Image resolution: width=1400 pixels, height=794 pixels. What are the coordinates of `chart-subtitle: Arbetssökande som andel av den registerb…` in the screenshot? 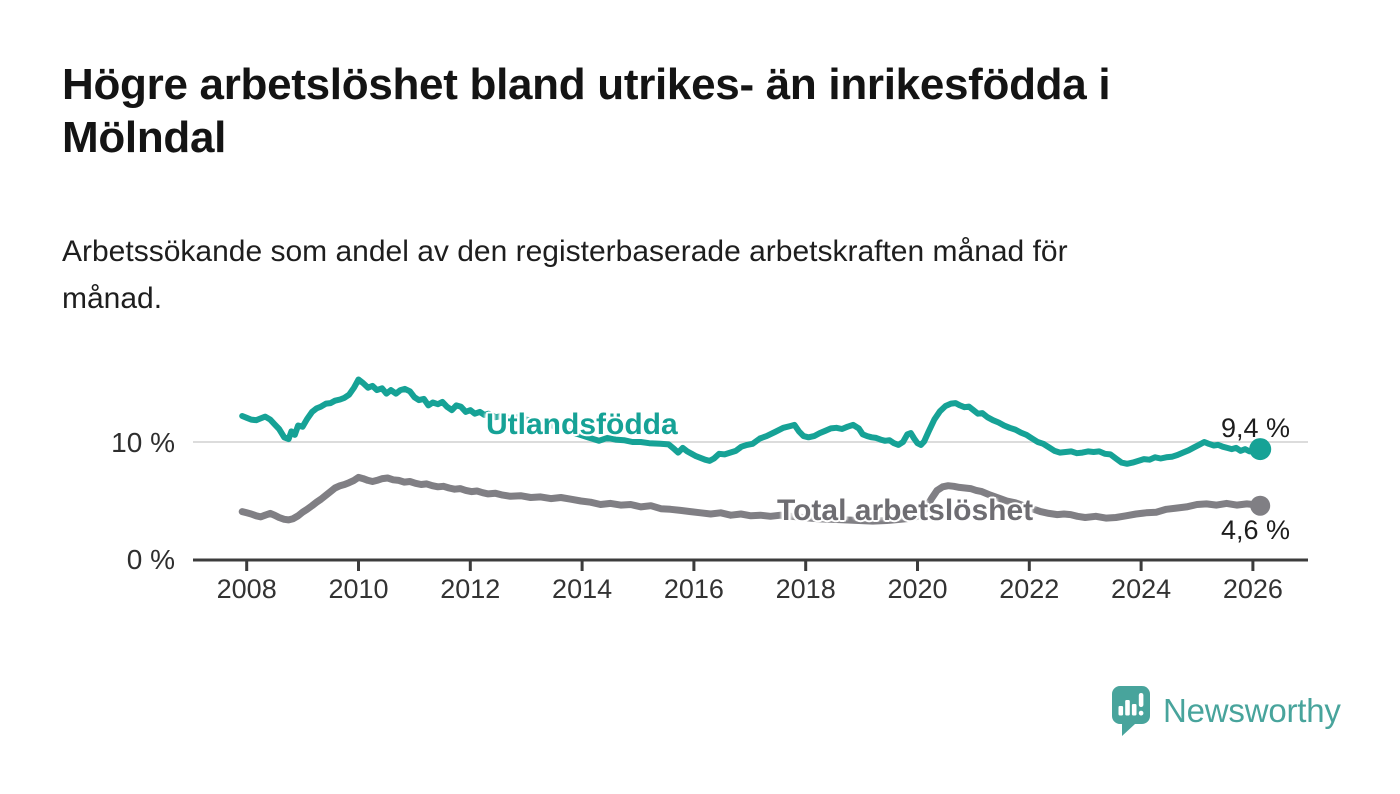 It's located at (565, 275).